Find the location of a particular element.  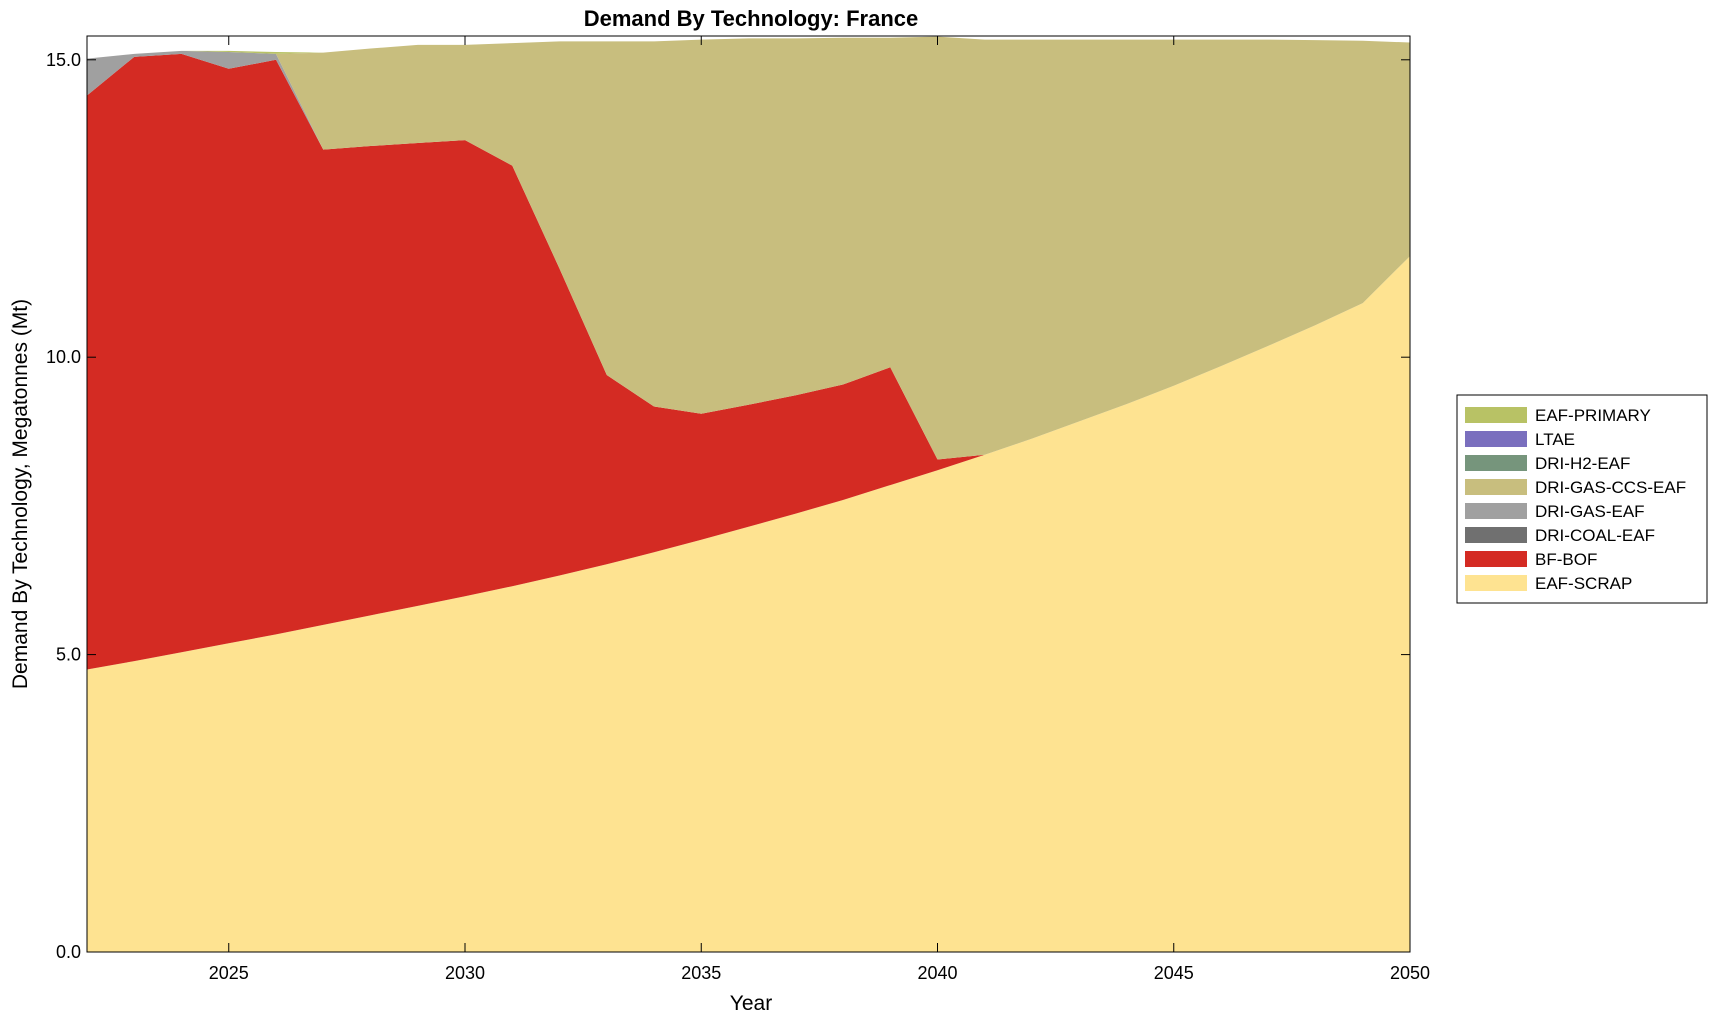

x-tick-label: 2050 is located at coordinates (1410, 973).